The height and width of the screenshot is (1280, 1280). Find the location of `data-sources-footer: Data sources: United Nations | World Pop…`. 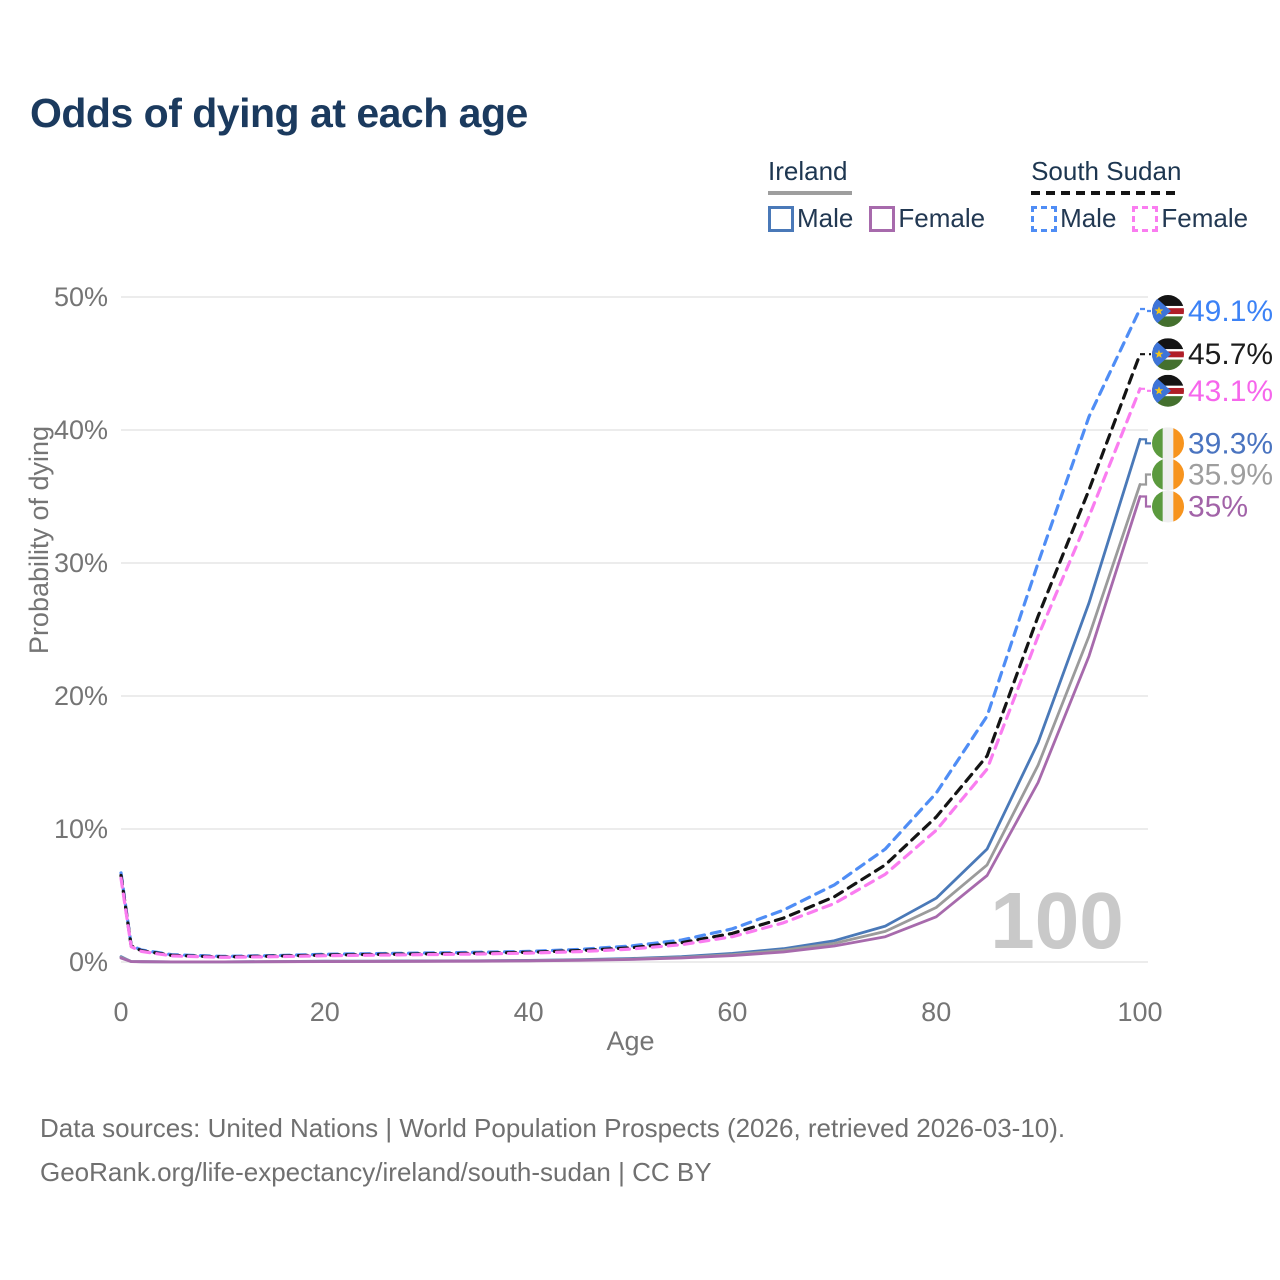

data-sources-footer: Data sources: United Nations | World Pop… is located at coordinates (552, 1150).